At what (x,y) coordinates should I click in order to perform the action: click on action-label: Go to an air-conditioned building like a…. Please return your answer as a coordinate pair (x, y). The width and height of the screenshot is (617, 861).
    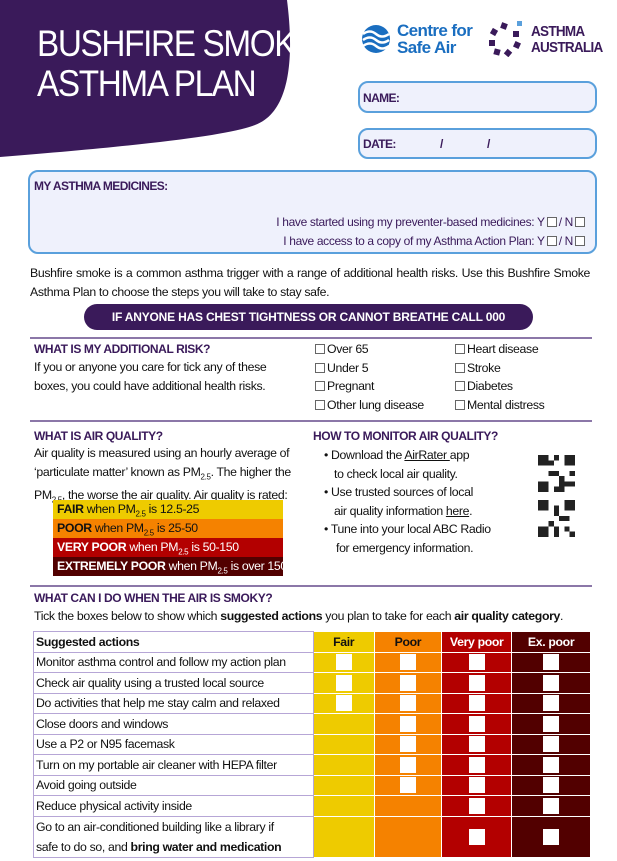
    Looking at the image, I should click on (173, 836).